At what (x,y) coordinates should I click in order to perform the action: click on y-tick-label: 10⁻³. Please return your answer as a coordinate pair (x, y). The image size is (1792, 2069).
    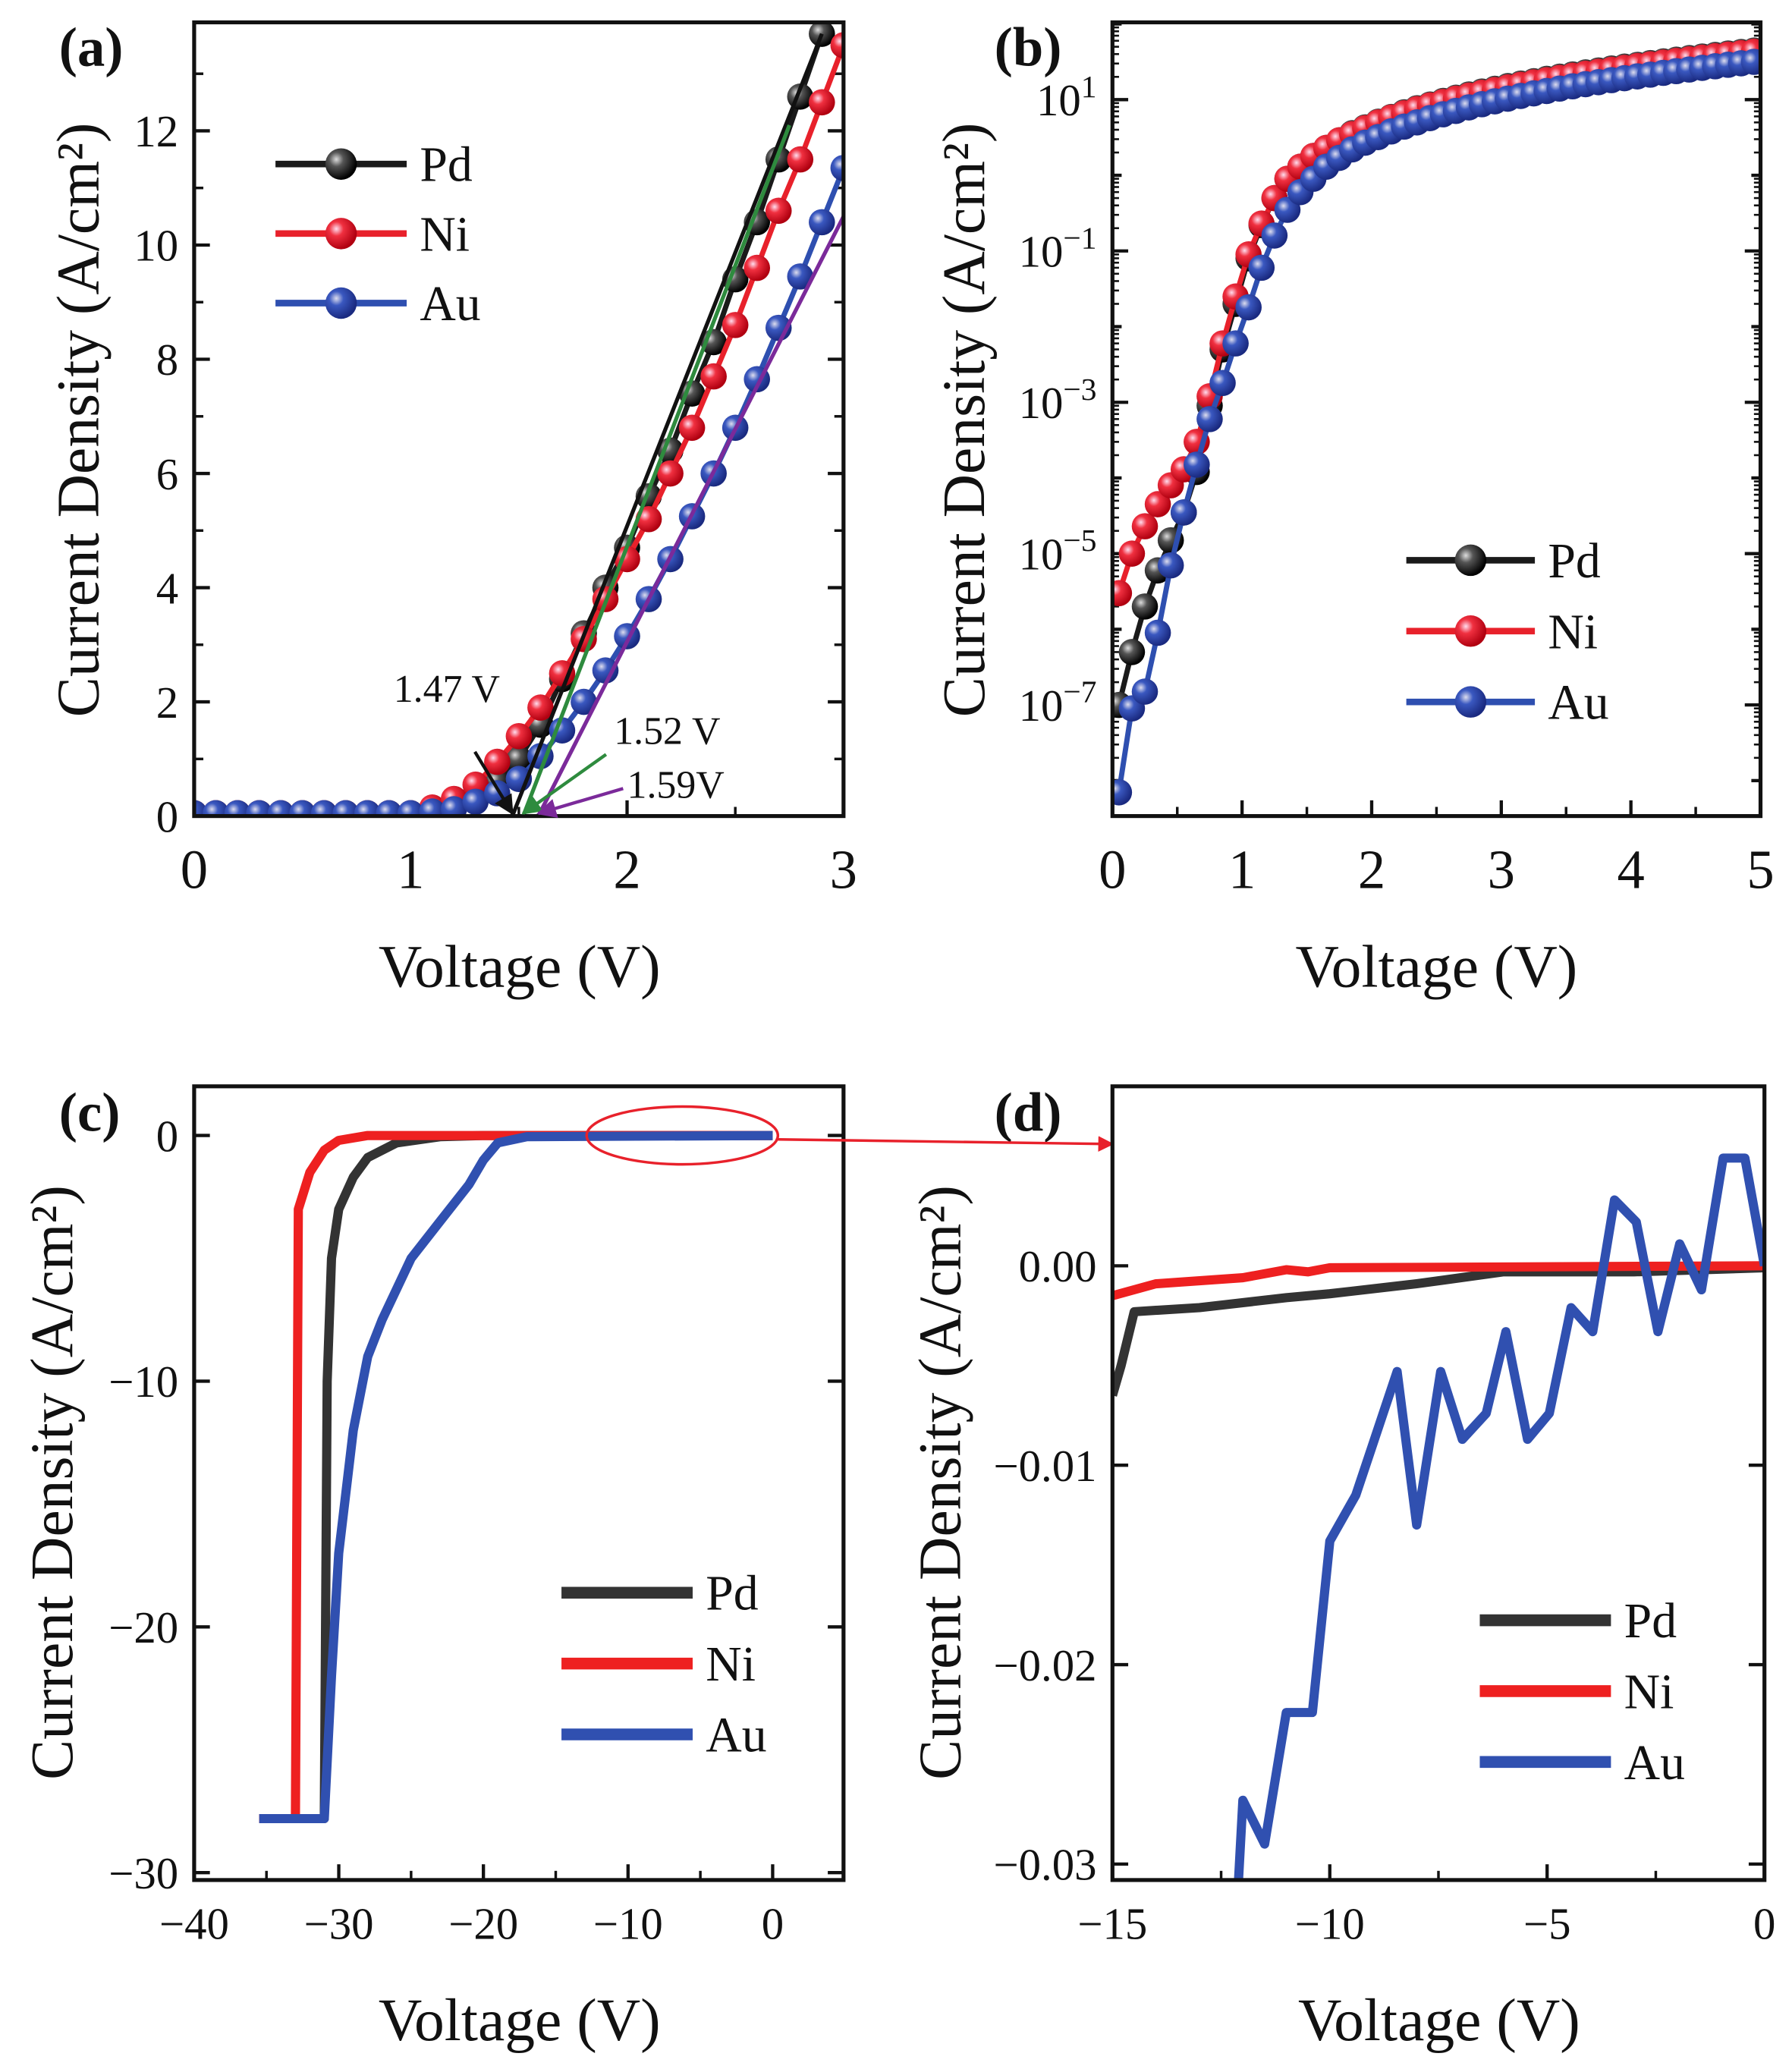
    Looking at the image, I should click on (1058, 400).